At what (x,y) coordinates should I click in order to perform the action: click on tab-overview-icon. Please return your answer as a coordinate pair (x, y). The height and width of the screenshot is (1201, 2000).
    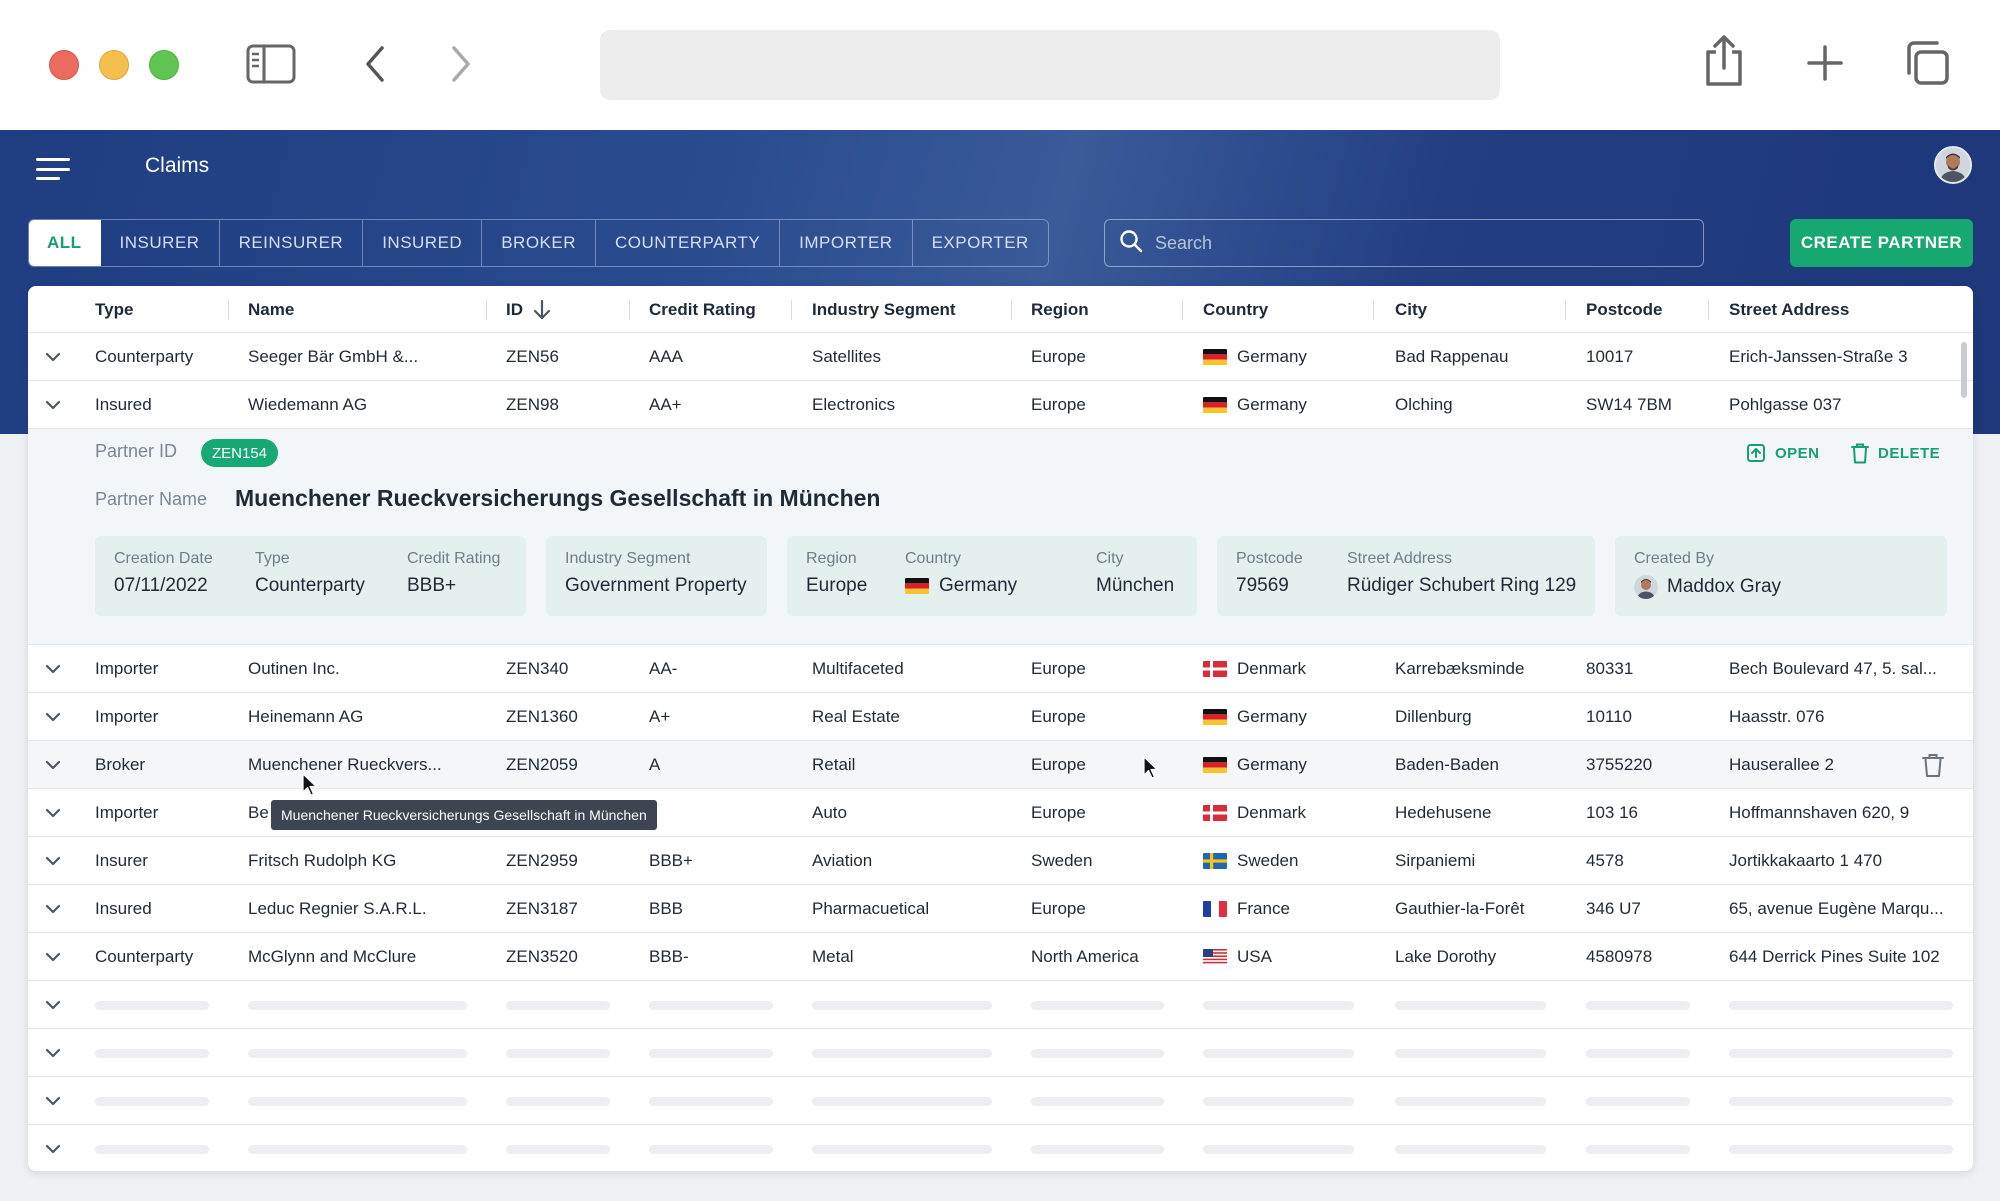
    Looking at the image, I should click on (1927, 63).